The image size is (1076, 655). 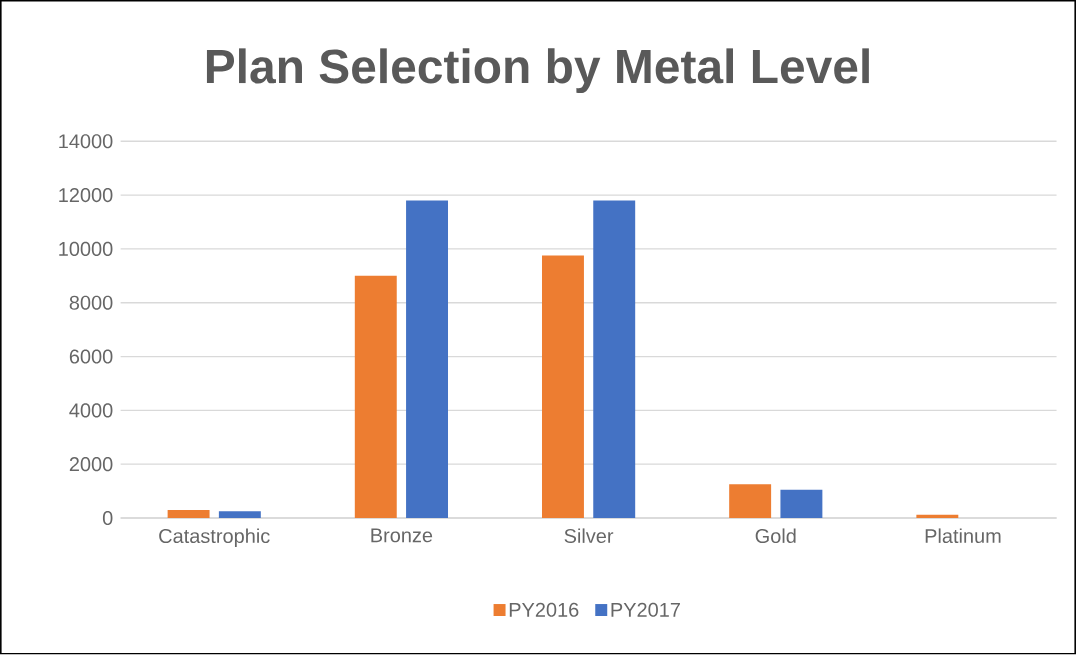 What do you see at coordinates (537, 71) in the screenshot?
I see `chart-title: Plan Selection by Metal Level` at bounding box center [537, 71].